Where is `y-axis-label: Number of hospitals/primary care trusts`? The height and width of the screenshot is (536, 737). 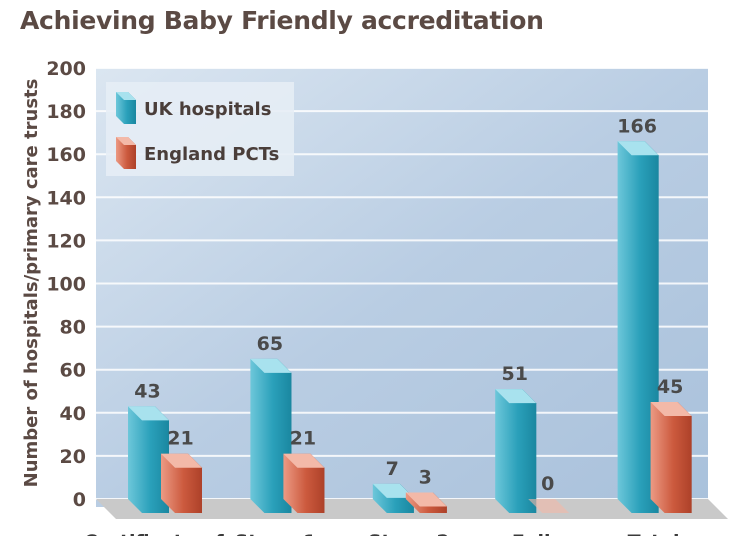
y-axis-label: Number of hospitals/primary care trusts is located at coordinates (31, 283).